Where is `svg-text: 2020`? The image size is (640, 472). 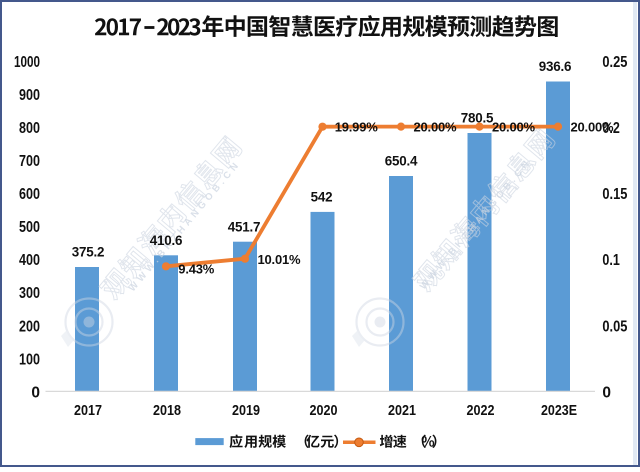
svg-text: 2020 is located at coordinates (324, 410).